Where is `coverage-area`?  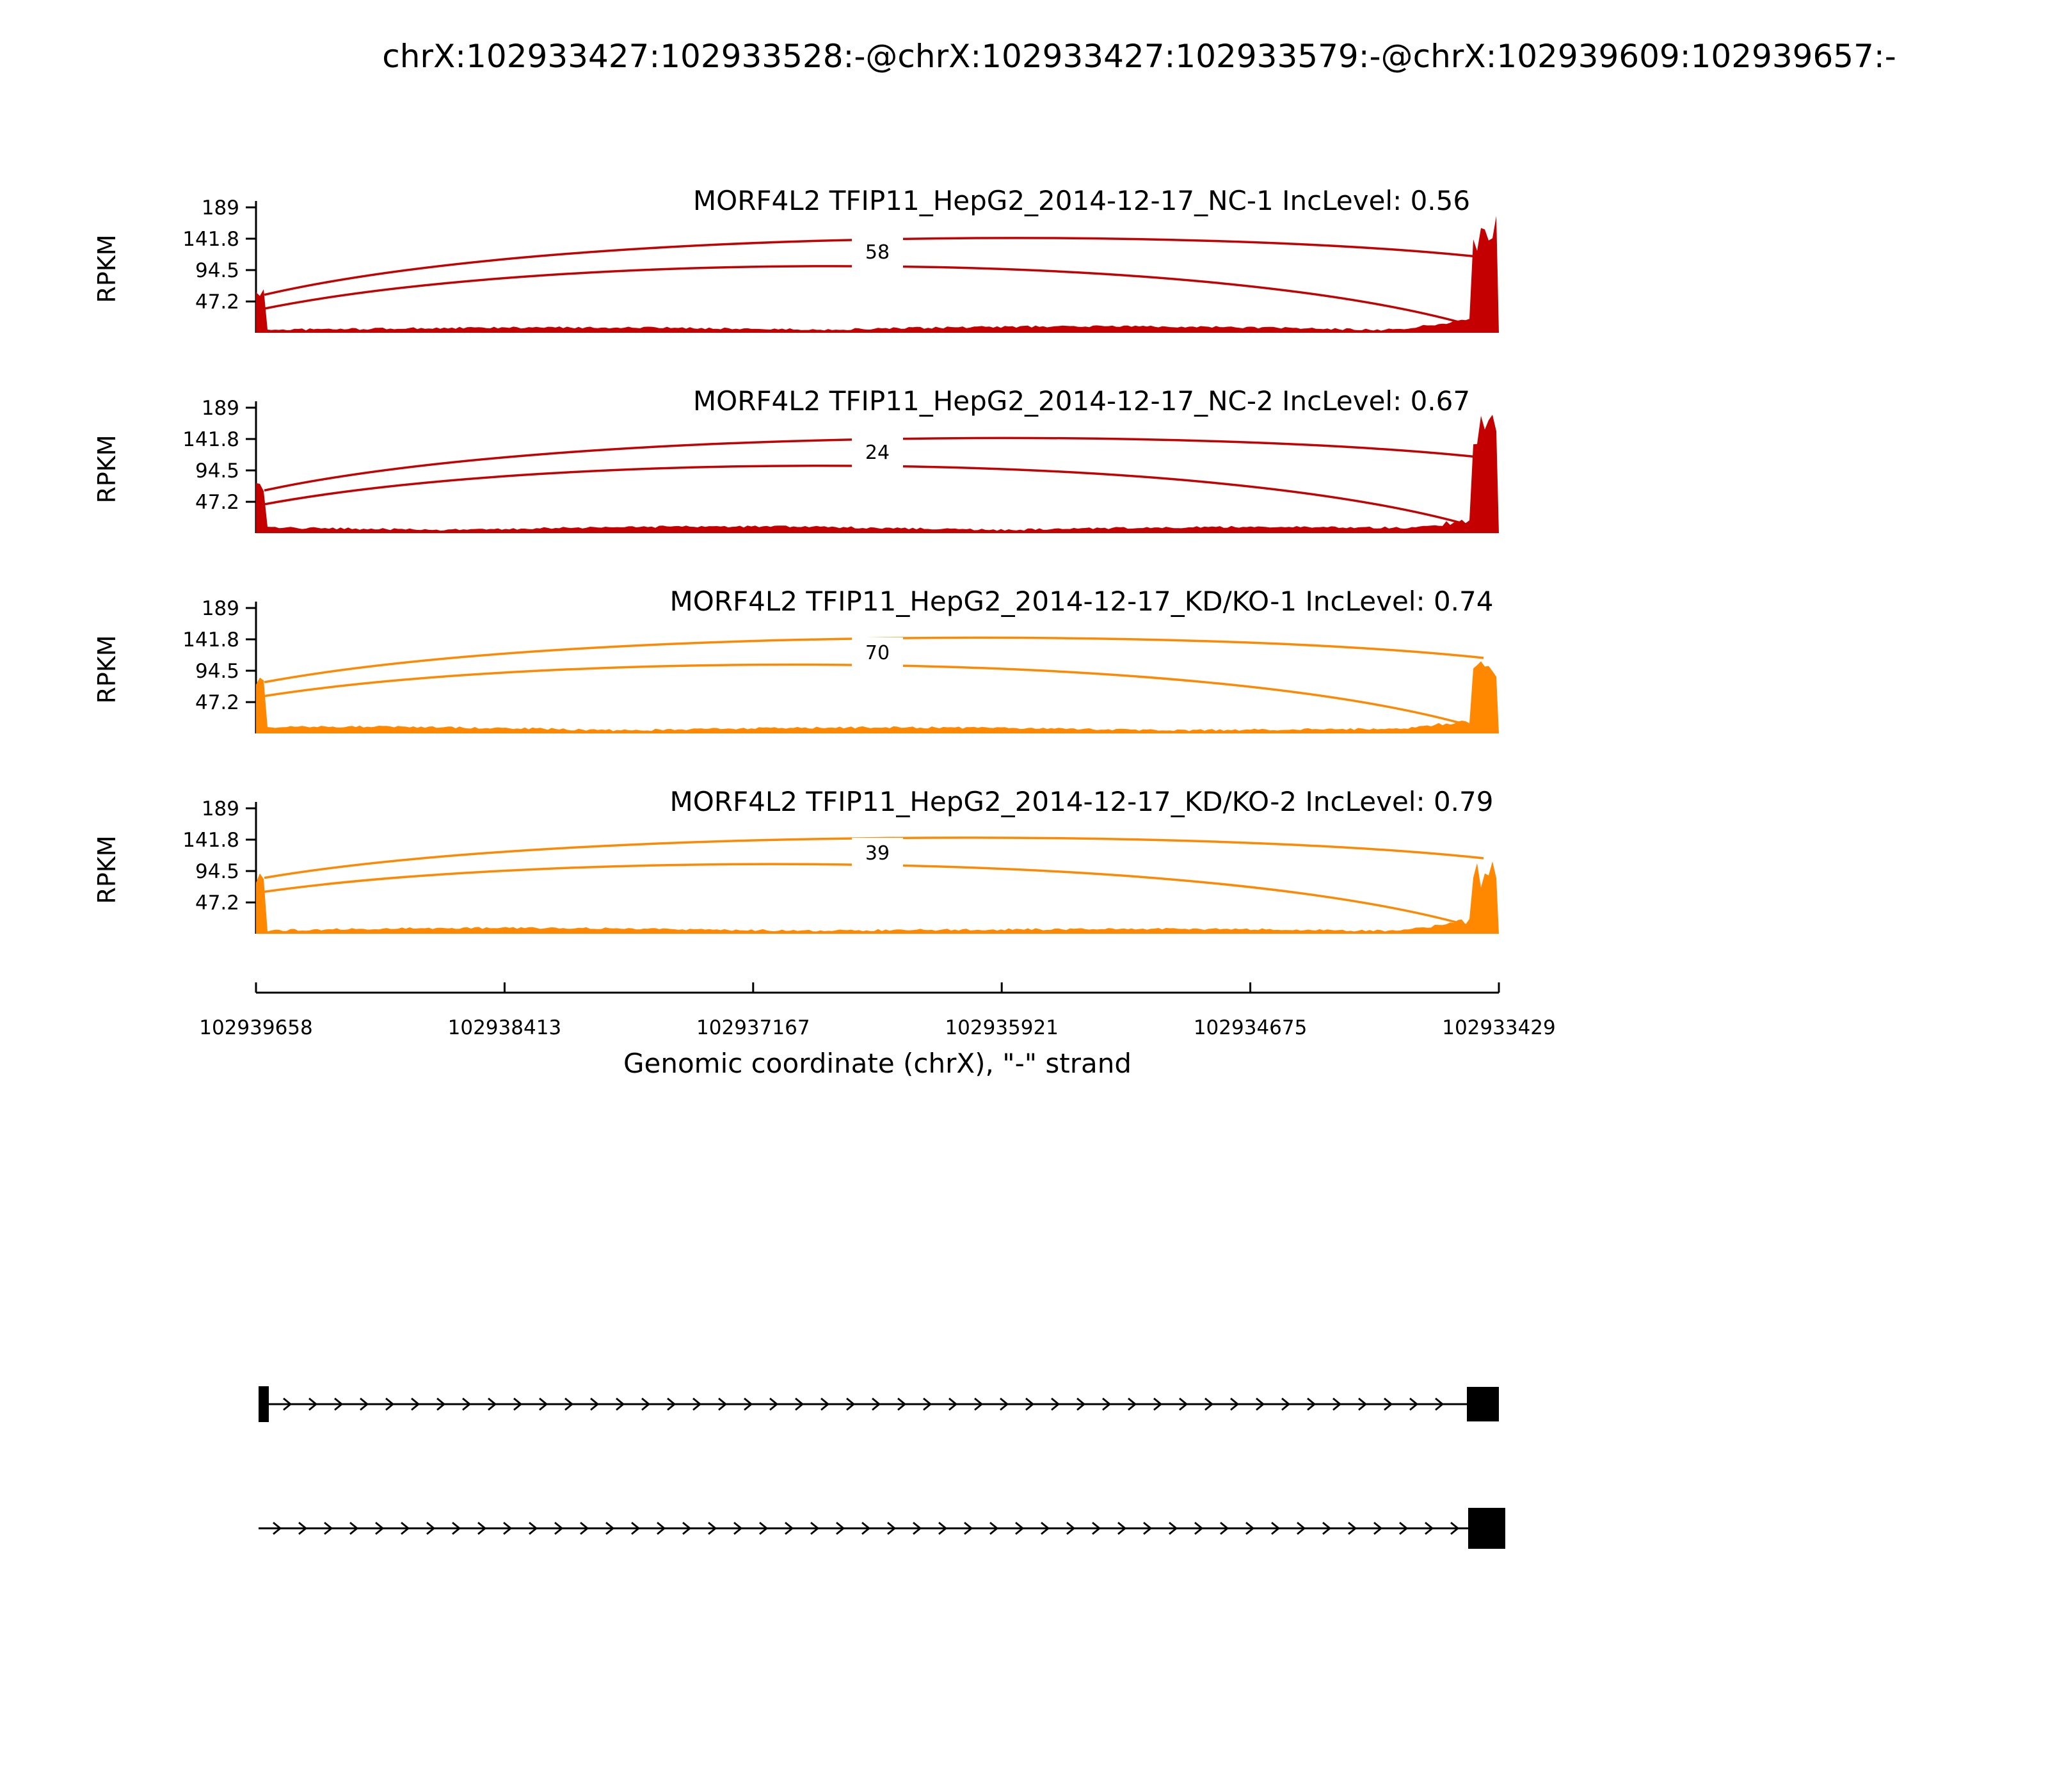 coverage-area is located at coordinates (877, 274).